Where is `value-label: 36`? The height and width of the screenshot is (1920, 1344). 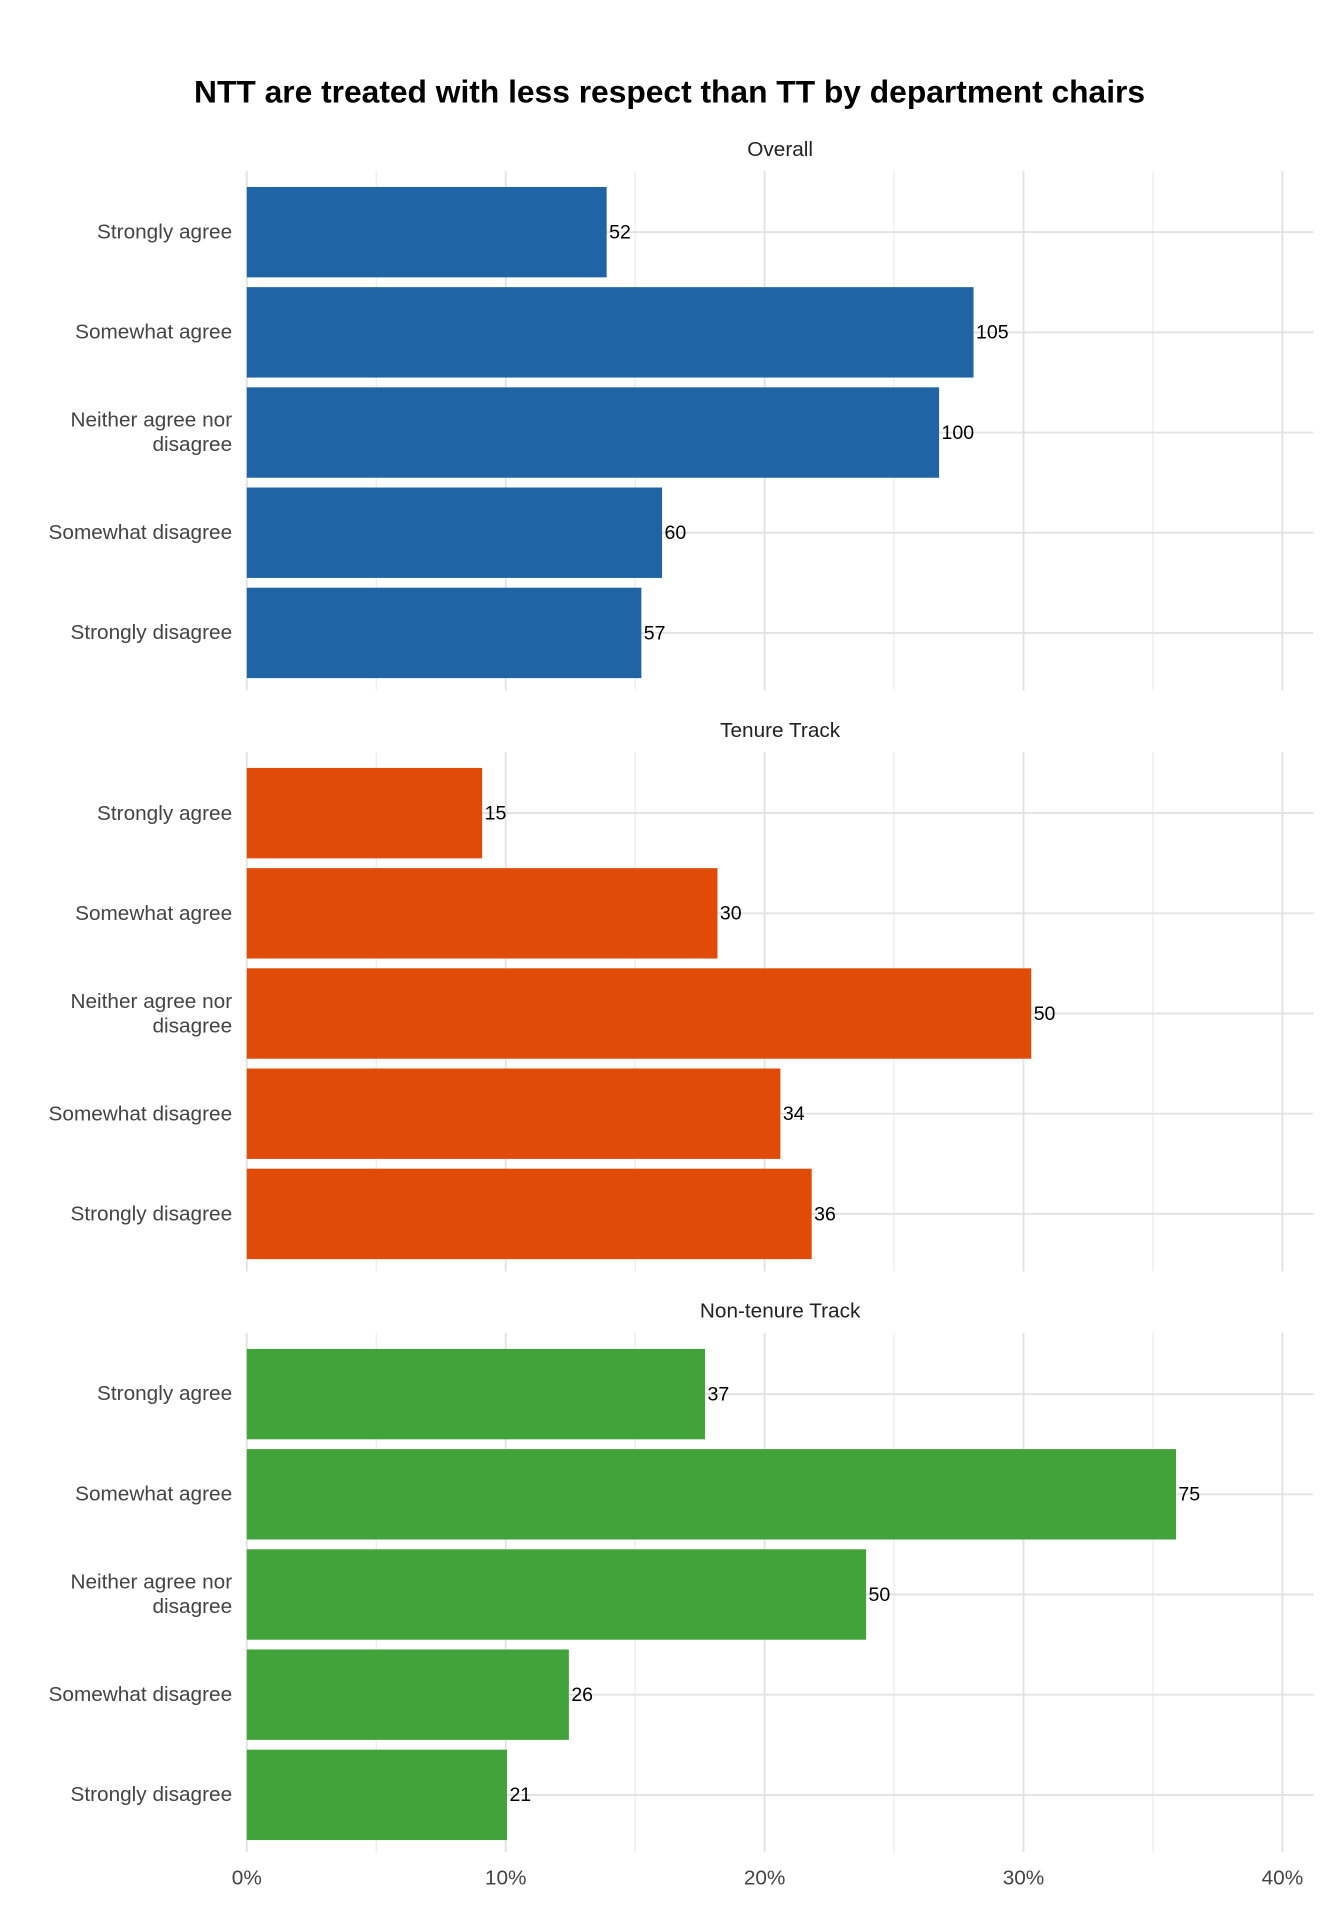 value-label: 36 is located at coordinates (825, 1214).